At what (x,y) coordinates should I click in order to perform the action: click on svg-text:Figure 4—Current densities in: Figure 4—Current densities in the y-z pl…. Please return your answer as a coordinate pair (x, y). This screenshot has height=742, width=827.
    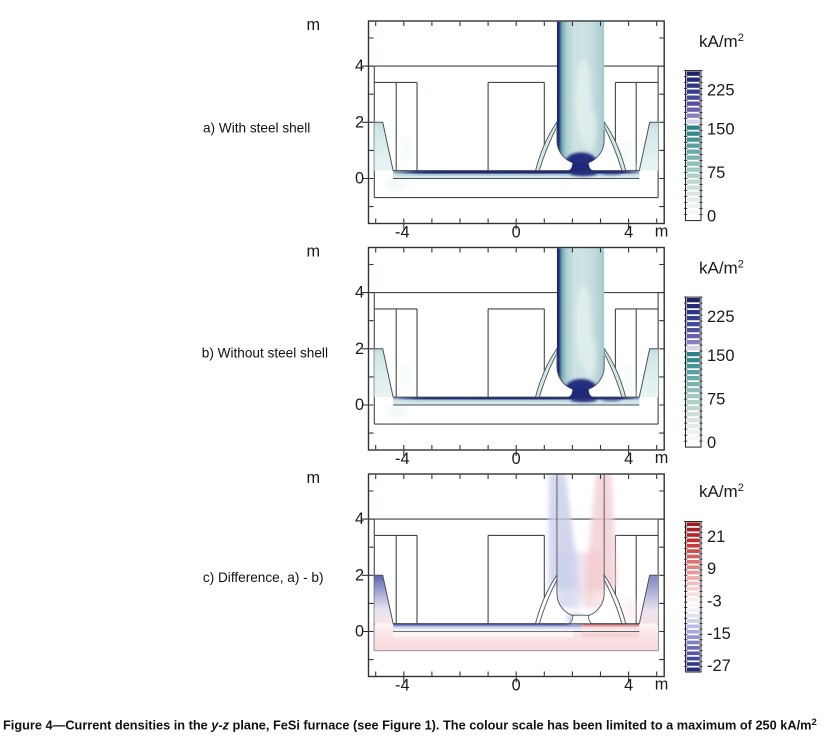
    Looking at the image, I should click on (410, 725).